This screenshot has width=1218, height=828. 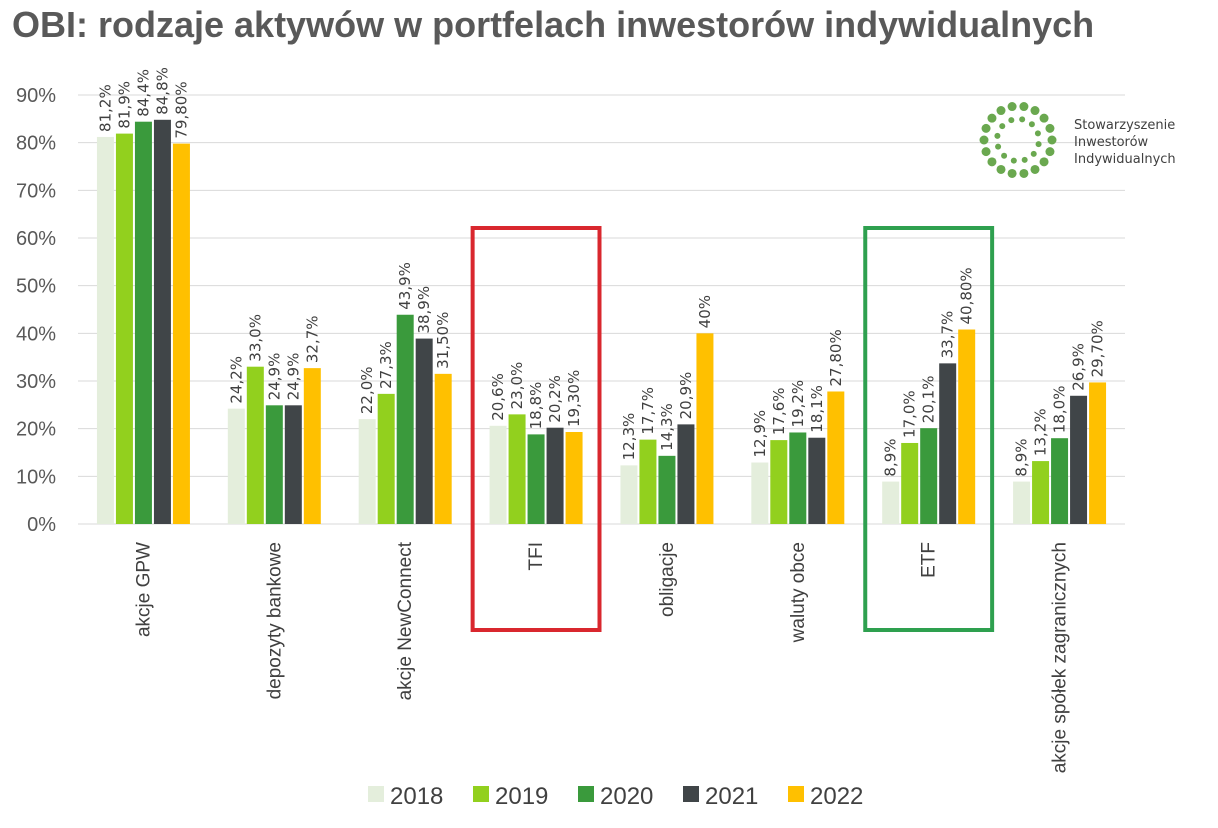 I want to click on data-label: 40,80%, so click(x=967, y=295).